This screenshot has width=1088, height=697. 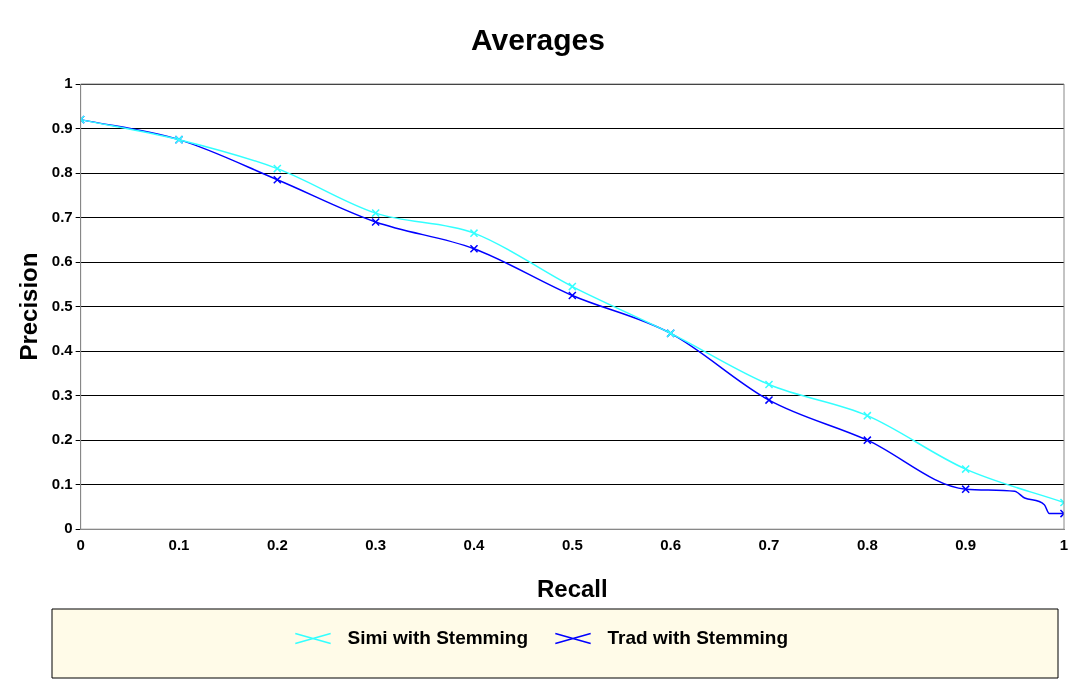 What do you see at coordinates (62, 216) in the screenshot?
I see `y-tick-label: 0.7` at bounding box center [62, 216].